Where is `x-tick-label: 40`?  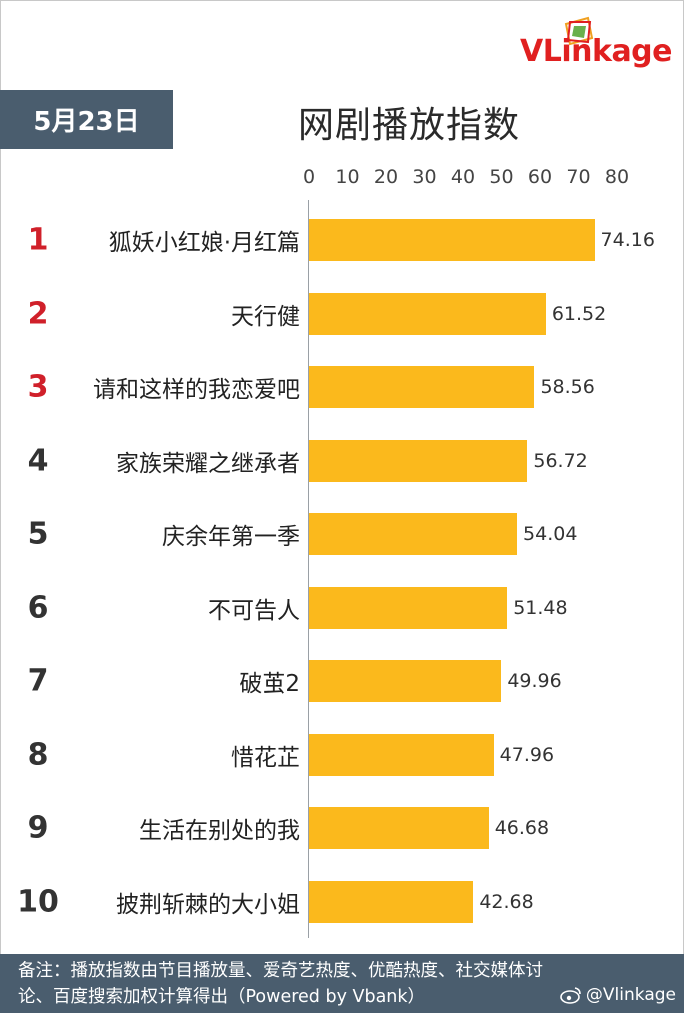
x-tick-label: 40 is located at coordinates (463, 177).